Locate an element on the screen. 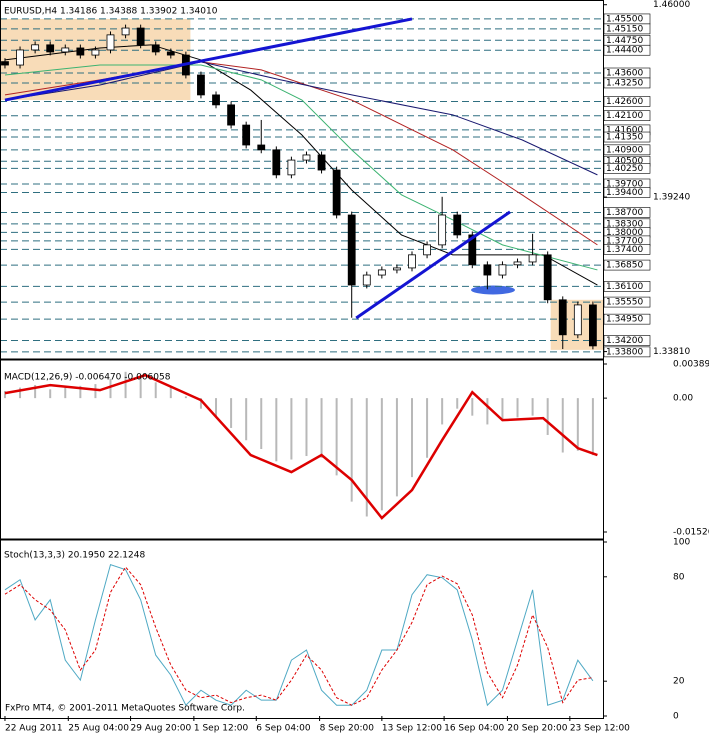 This screenshot has height=735, width=709. y-tick-label: 1.33810 is located at coordinates (671, 352).